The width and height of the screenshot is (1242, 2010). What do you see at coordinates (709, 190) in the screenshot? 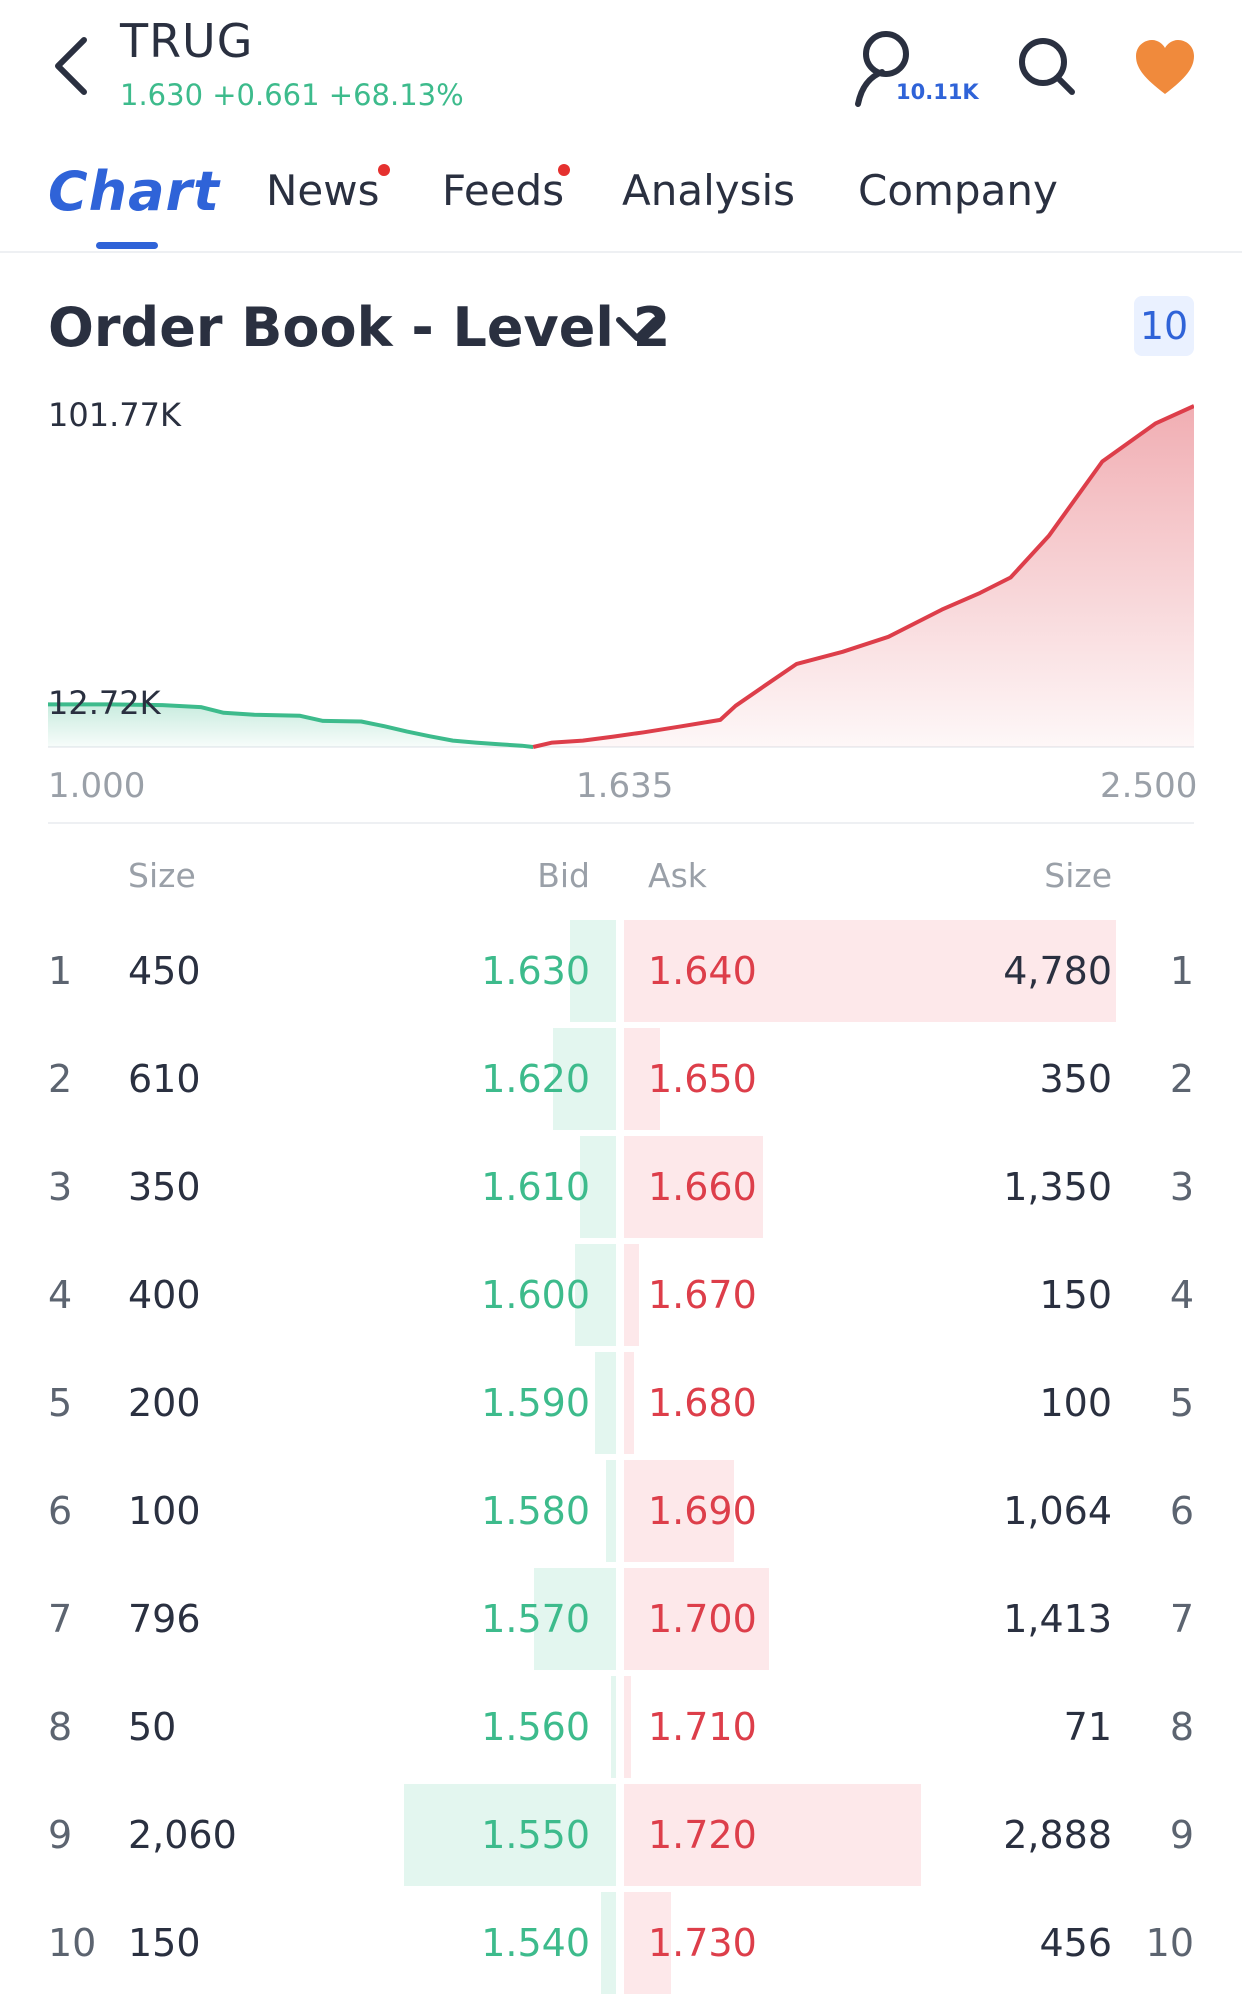
I see `tab-analysis: Analysis` at bounding box center [709, 190].